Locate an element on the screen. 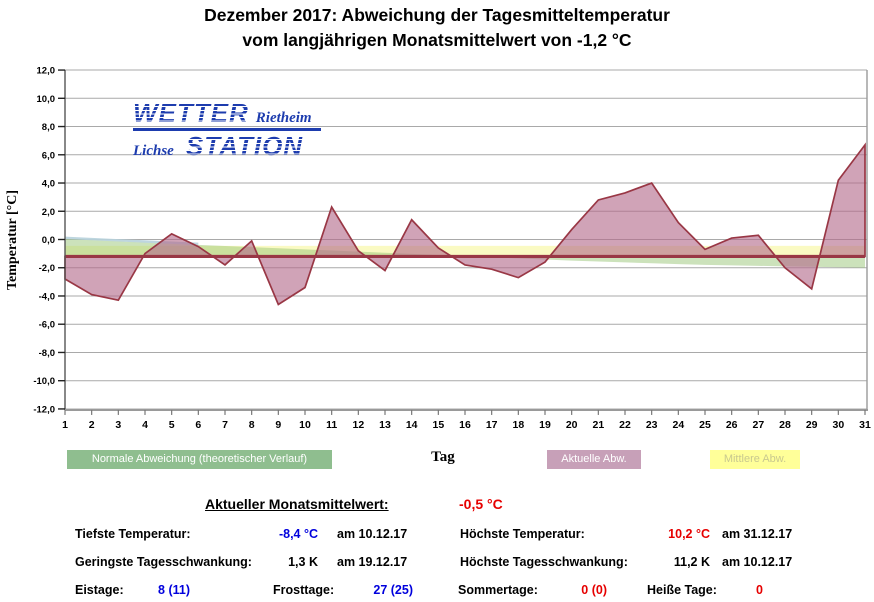 This screenshot has height=602, width=874. svg-text: 12 is located at coordinates (358, 425).